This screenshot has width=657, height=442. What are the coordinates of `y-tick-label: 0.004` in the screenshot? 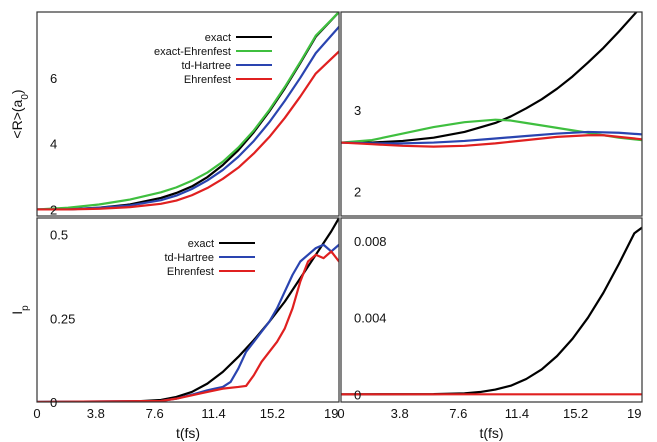 It's located at (370, 318).